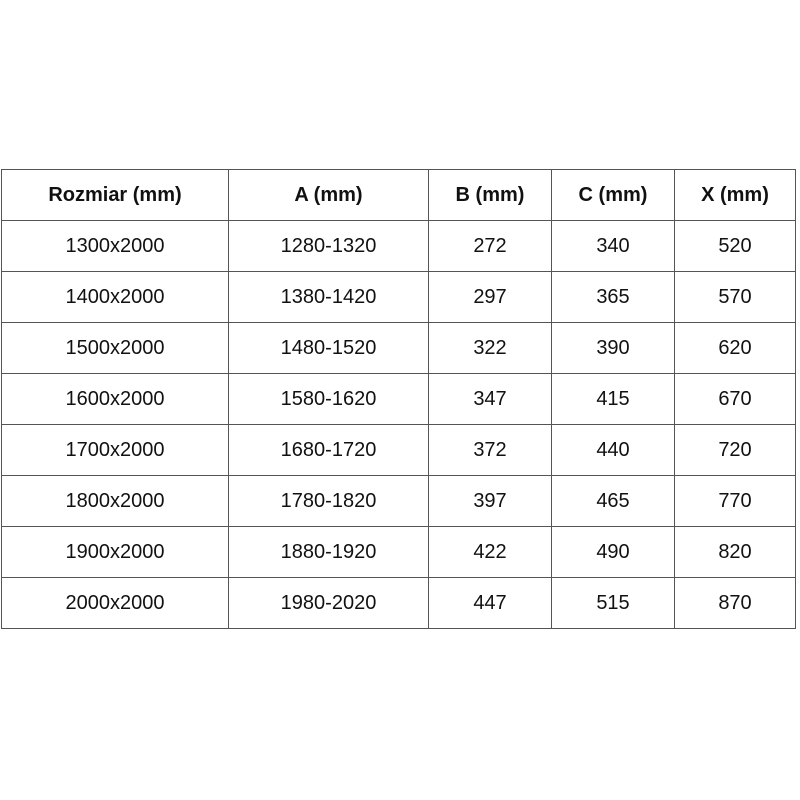  I want to click on table-row: 1800x2000 1780-1820 397 465 770, so click(398, 501).